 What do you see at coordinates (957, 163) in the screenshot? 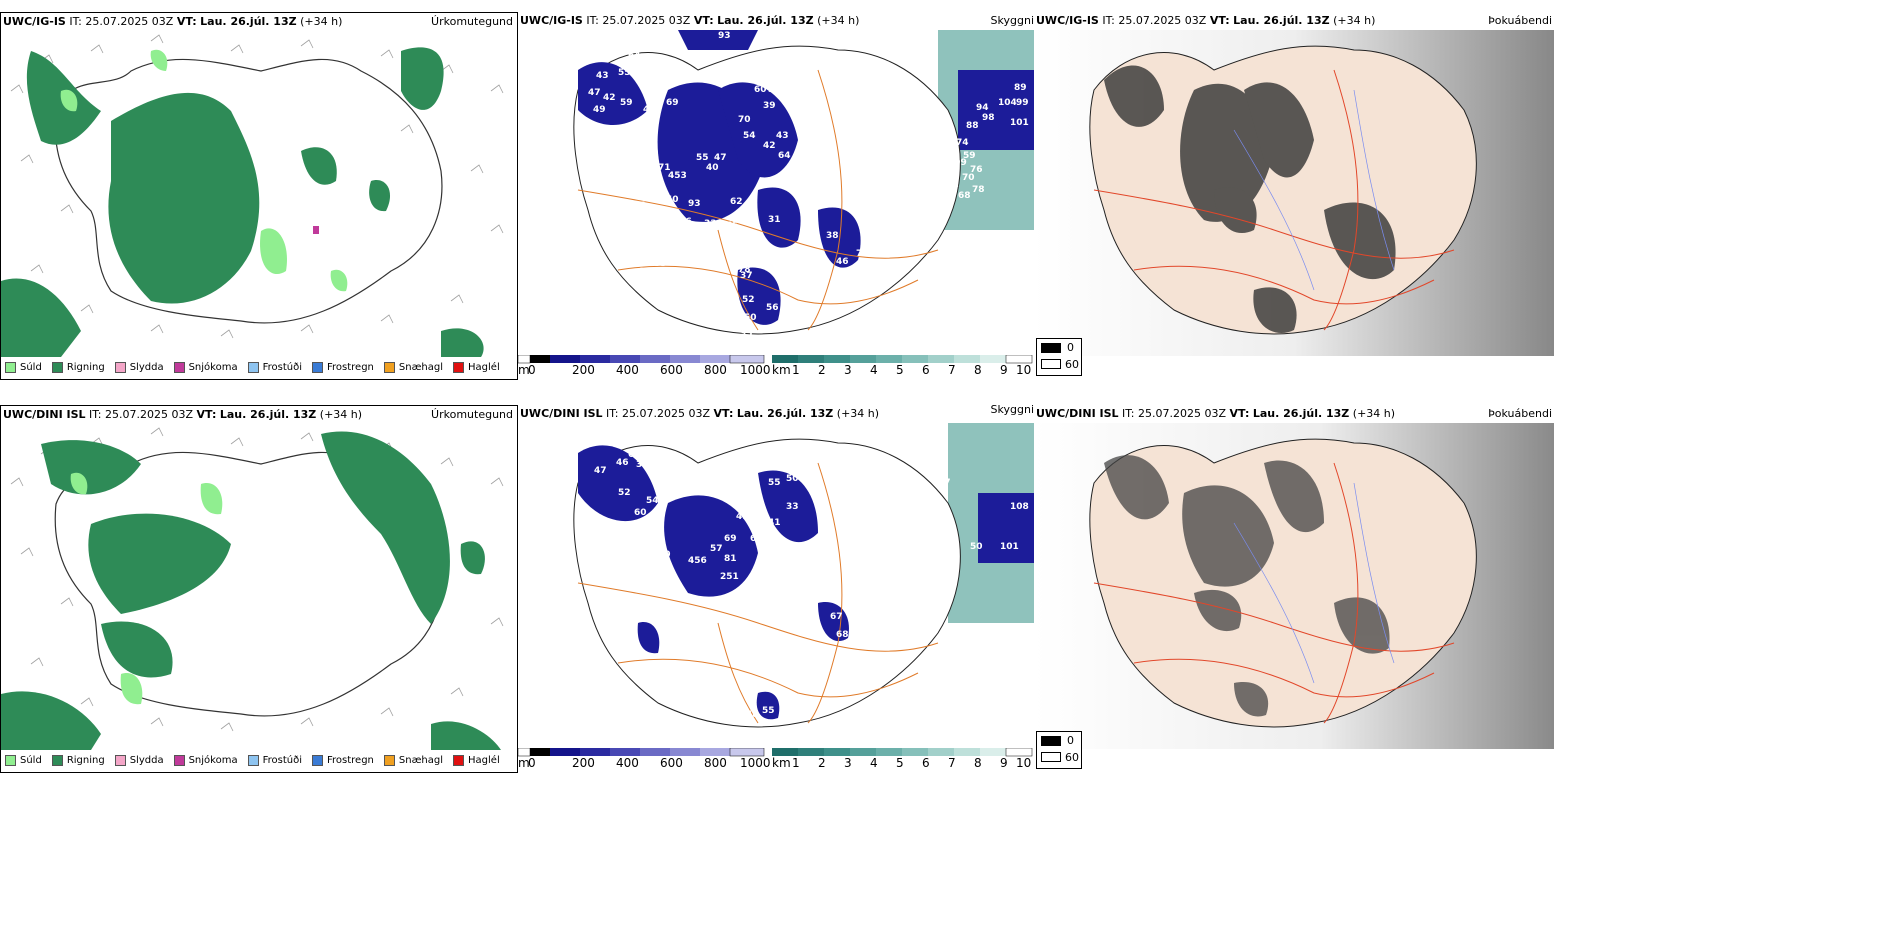
I see `svg-text: 599` at bounding box center [957, 163].